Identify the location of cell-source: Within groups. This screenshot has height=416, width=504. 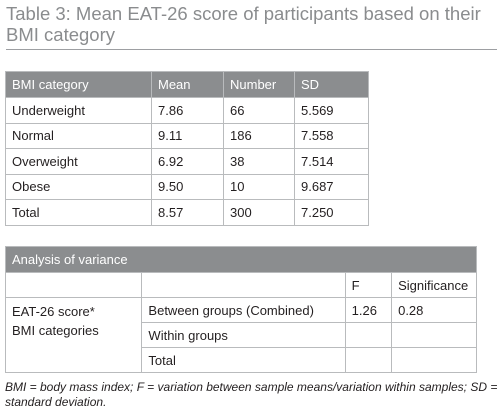
(243, 335).